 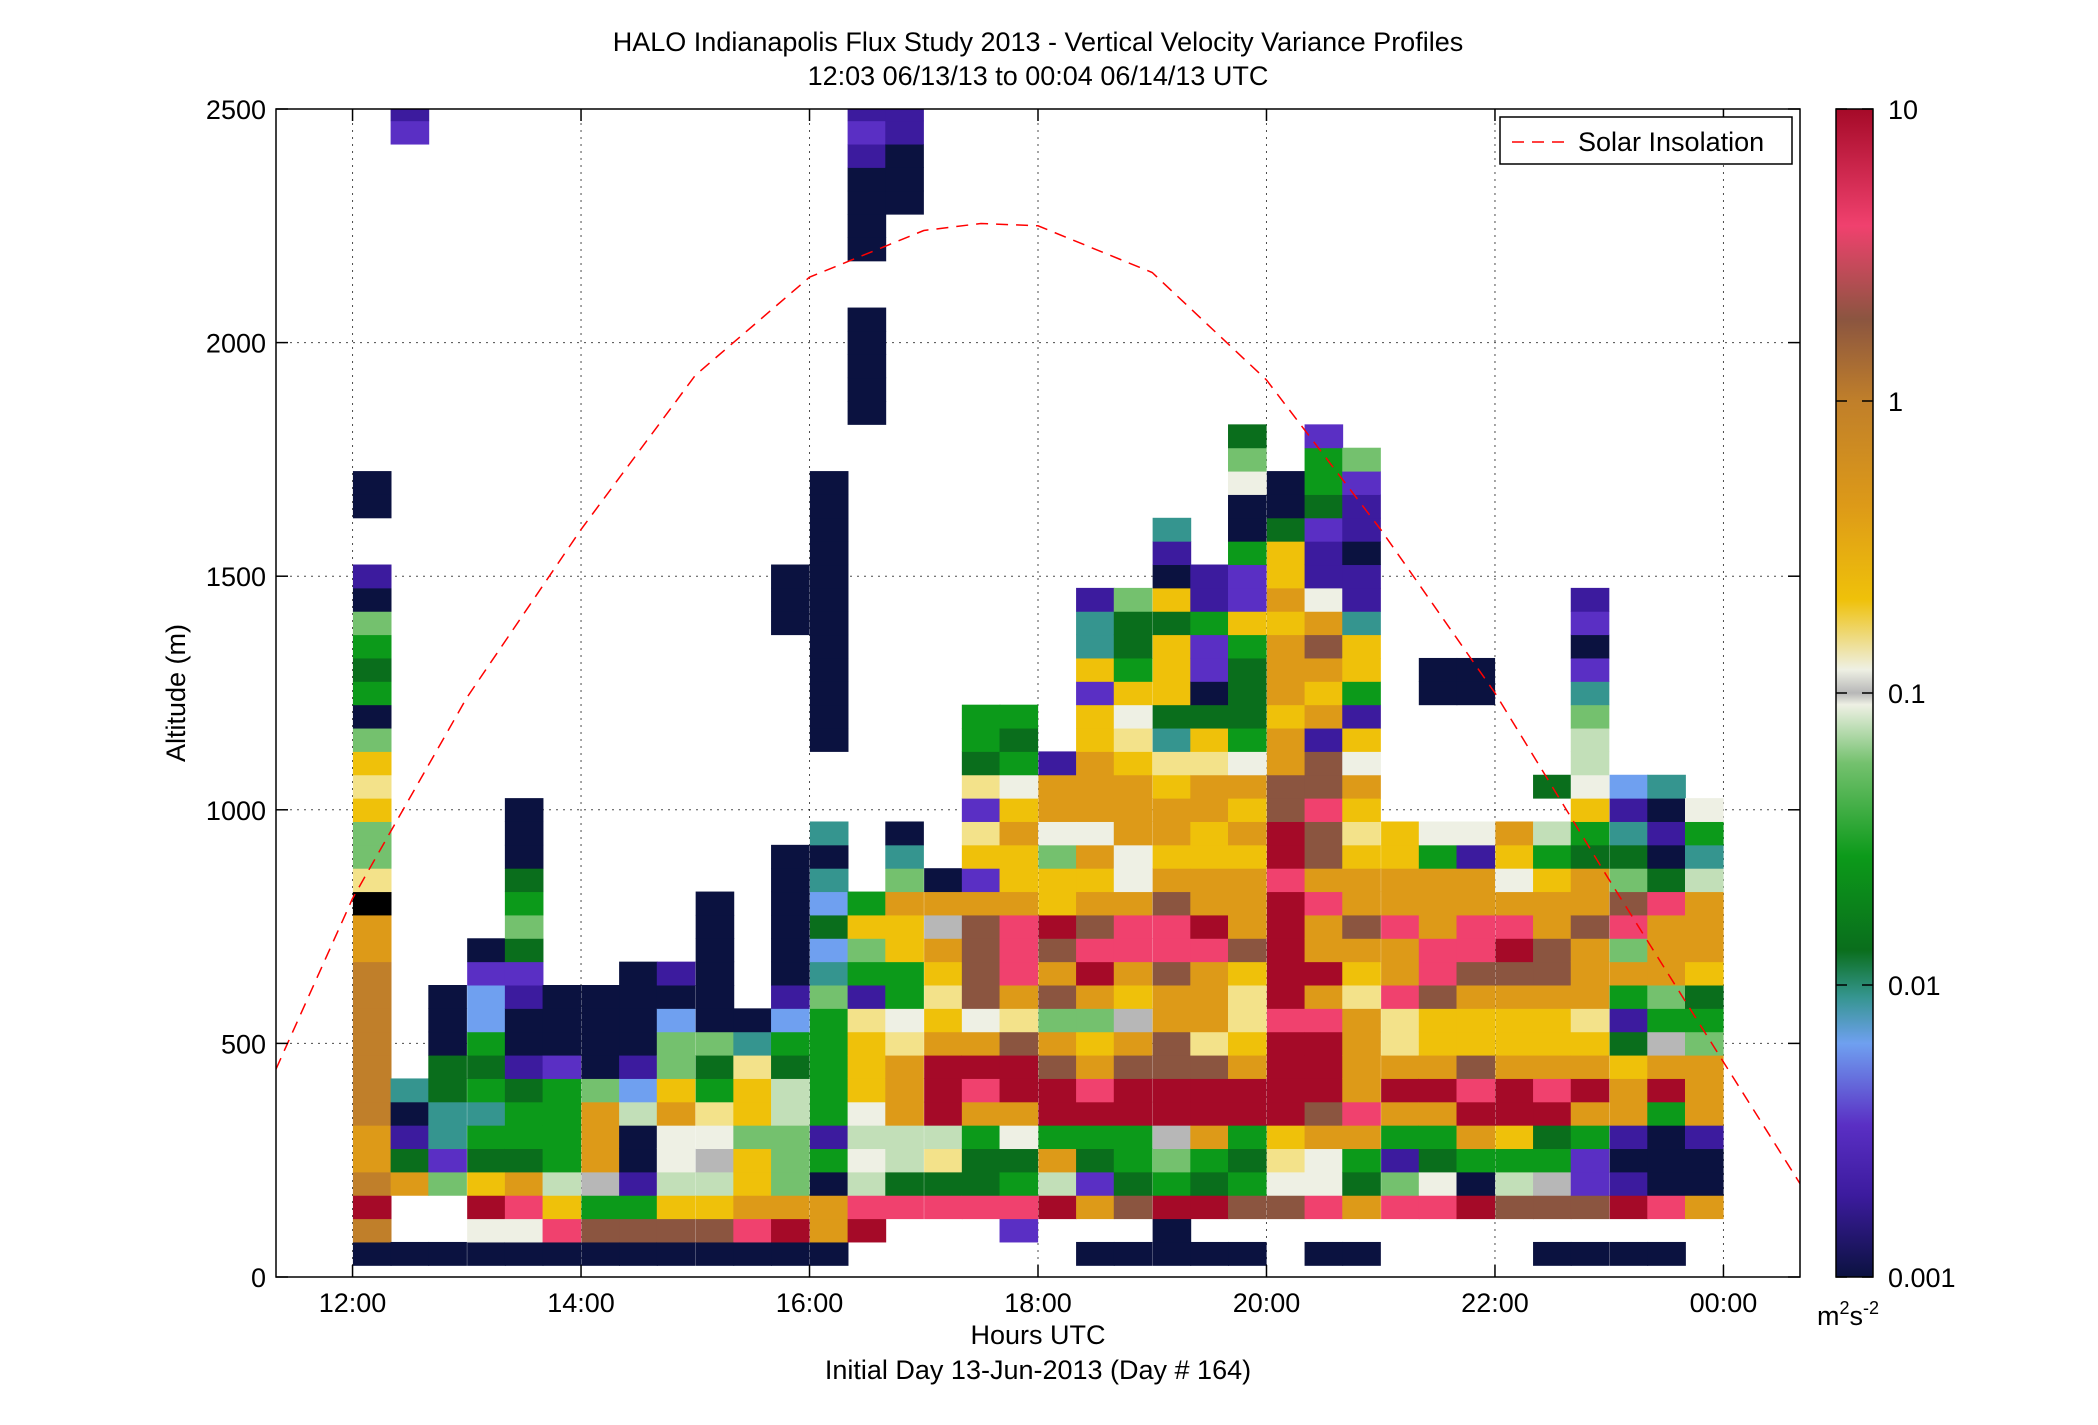 What do you see at coordinates (1857, 1316) in the screenshot?
I see `colorbar-unit-mid: s` at bounding box center [1857, 1316].